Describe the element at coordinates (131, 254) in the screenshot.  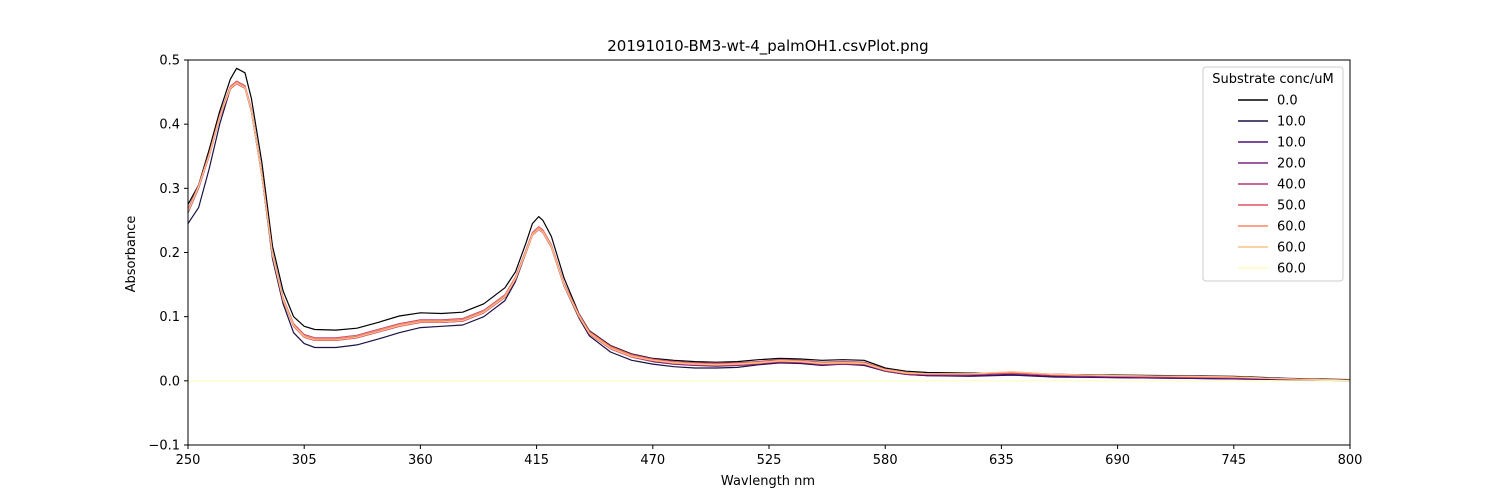
I see `y-axis-label: Absorbance` at that location.